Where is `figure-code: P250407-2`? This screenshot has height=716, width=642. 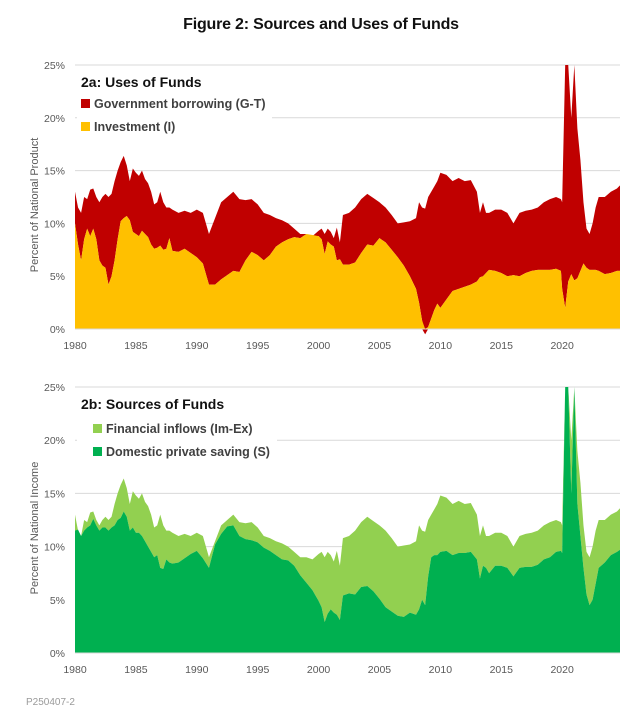
figure-code: P250407-2 is located at coordinates (50, 702).